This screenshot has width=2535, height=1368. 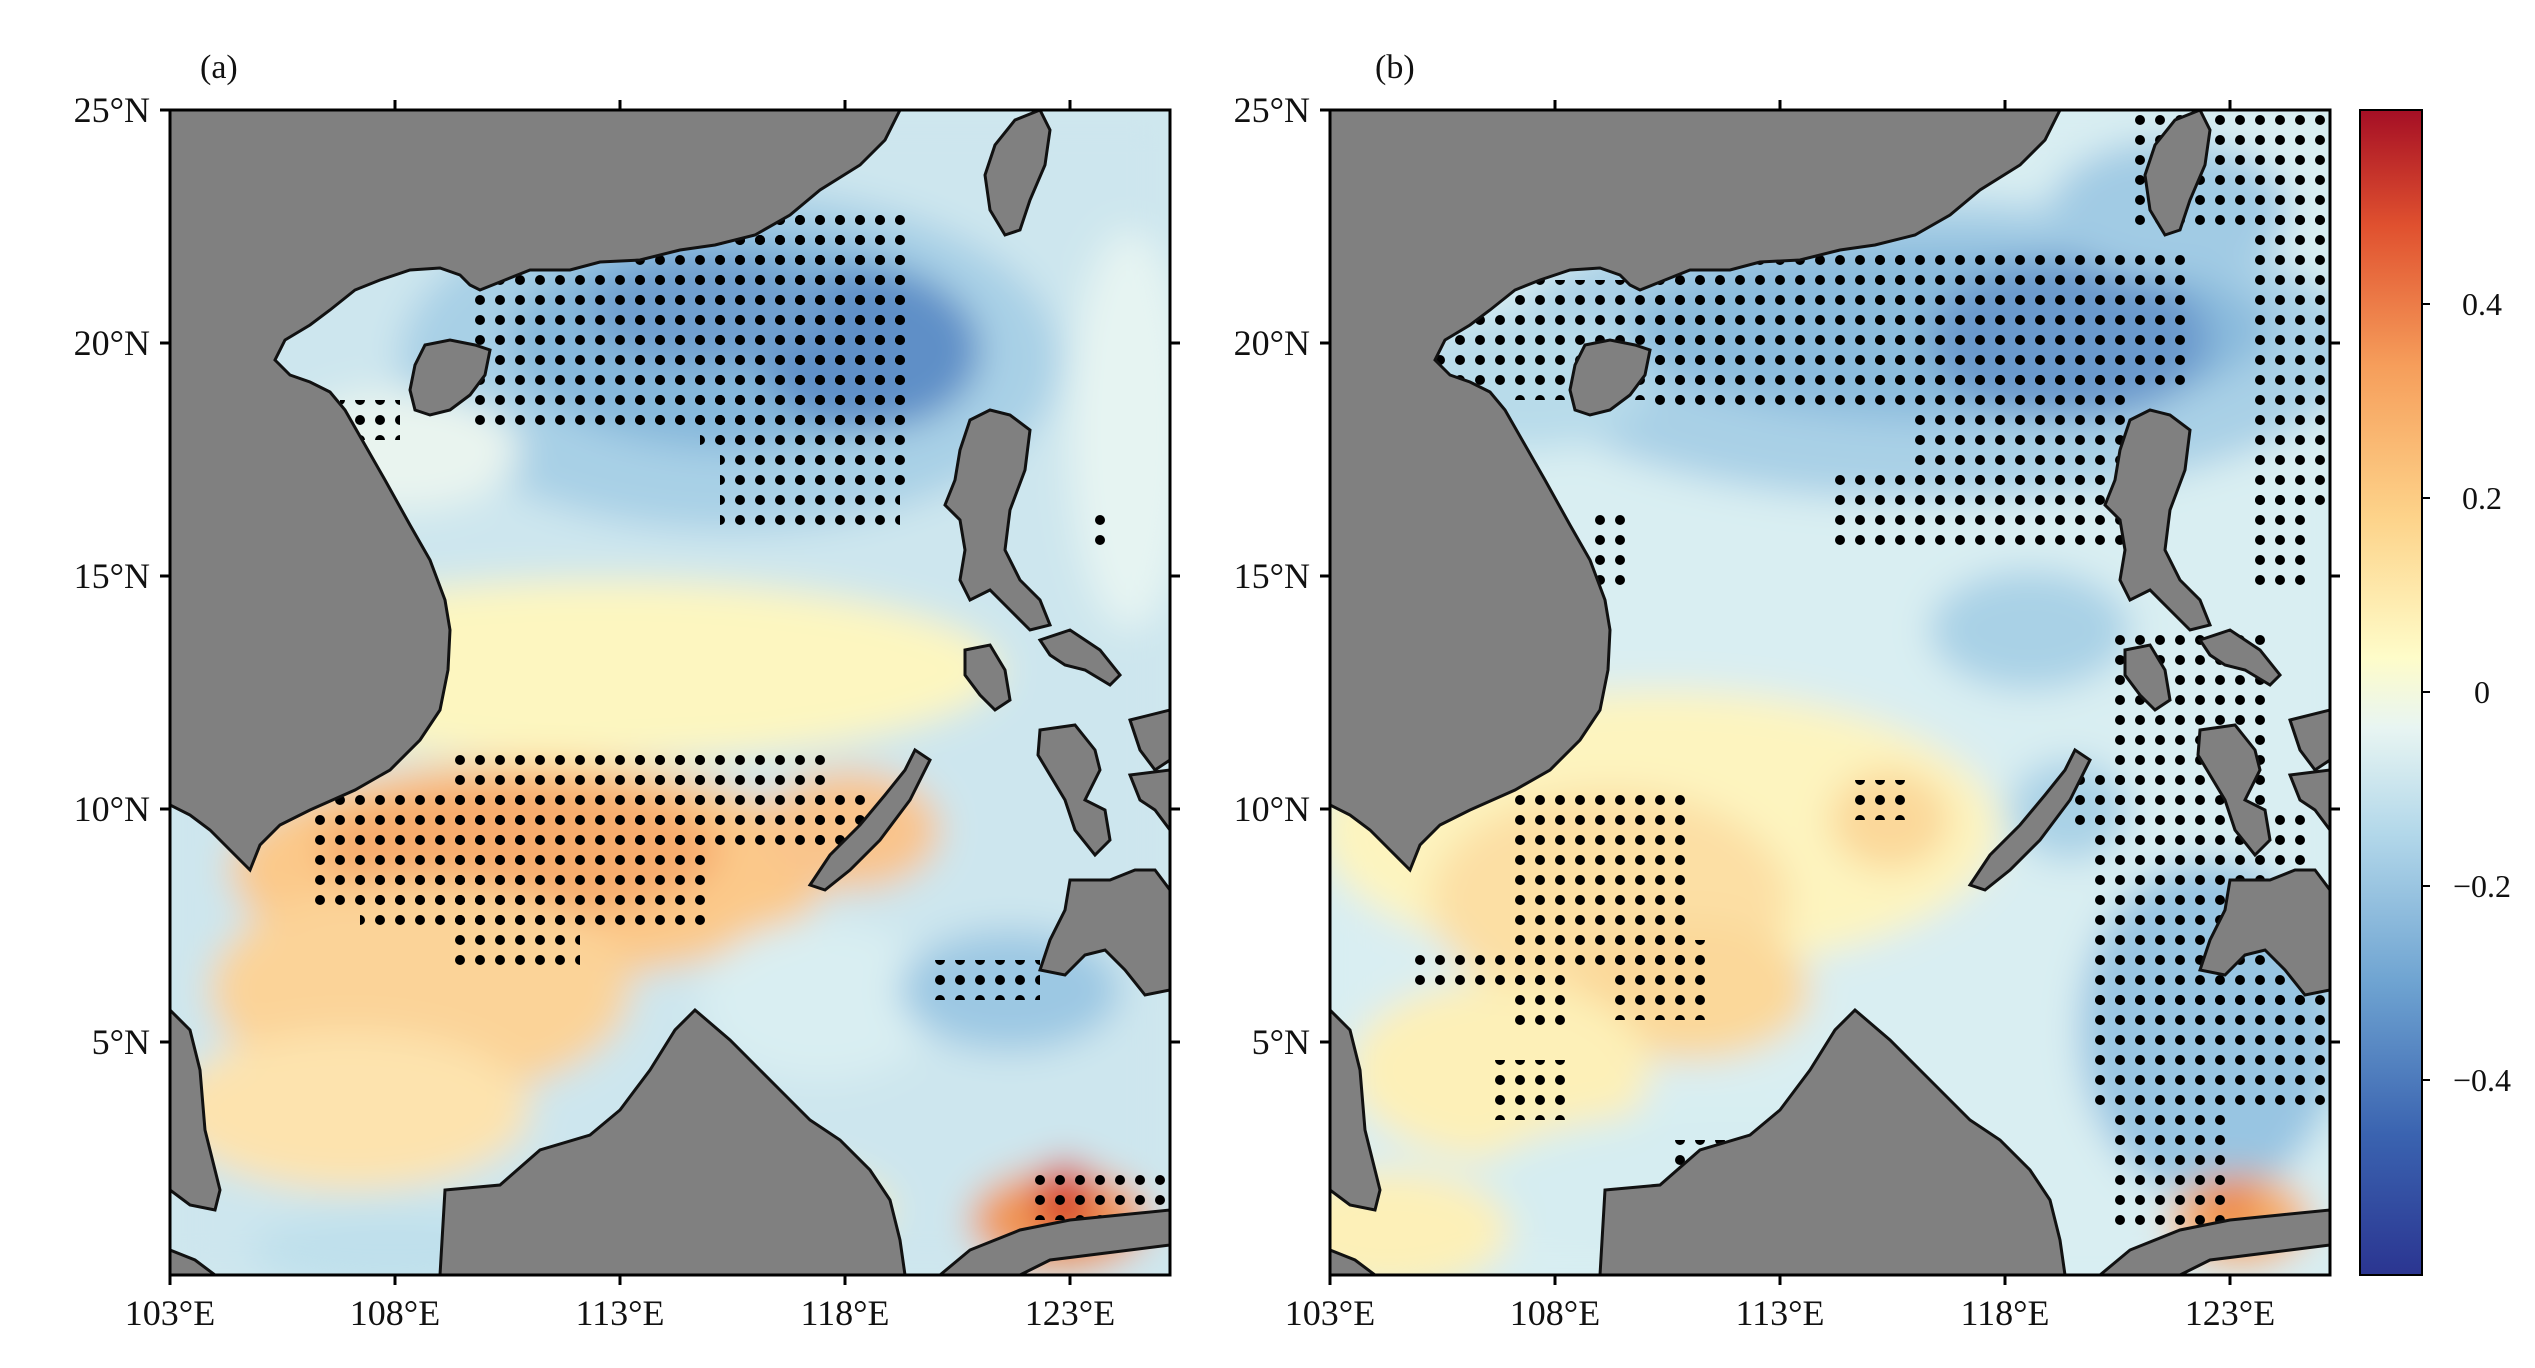 I want to click on panel-b-y-labels: 25°N 20°N 15°N 10°N 5°N, so click(x=1272, y=576).